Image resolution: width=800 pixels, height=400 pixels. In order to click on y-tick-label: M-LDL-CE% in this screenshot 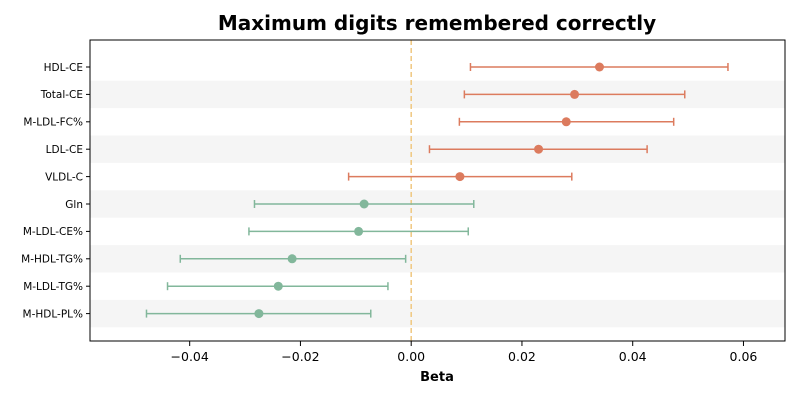, I will do `click(53, 232)`.